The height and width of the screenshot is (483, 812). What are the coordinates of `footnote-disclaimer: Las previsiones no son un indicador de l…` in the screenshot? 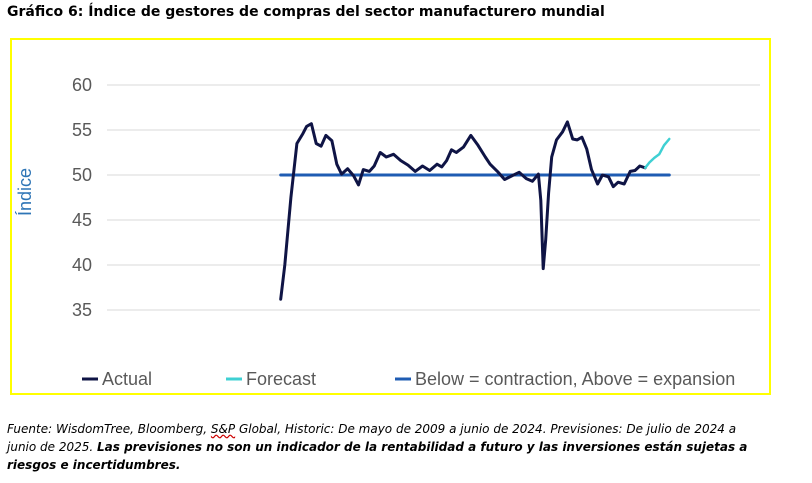 It's located at (377, 456).